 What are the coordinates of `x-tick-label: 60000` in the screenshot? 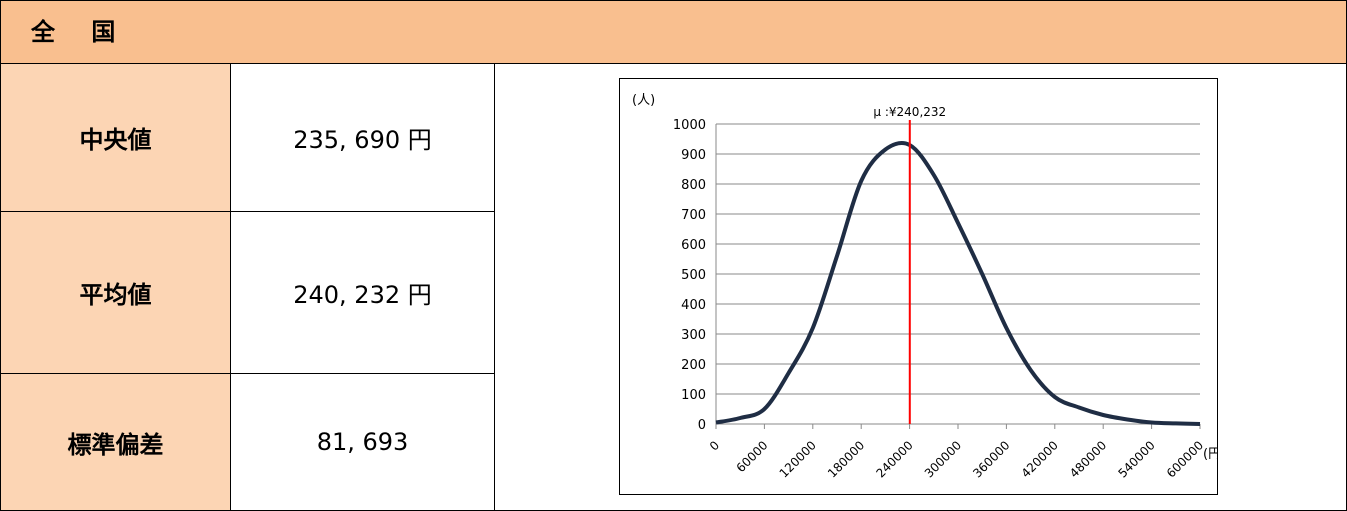 It's located at (752, 456).